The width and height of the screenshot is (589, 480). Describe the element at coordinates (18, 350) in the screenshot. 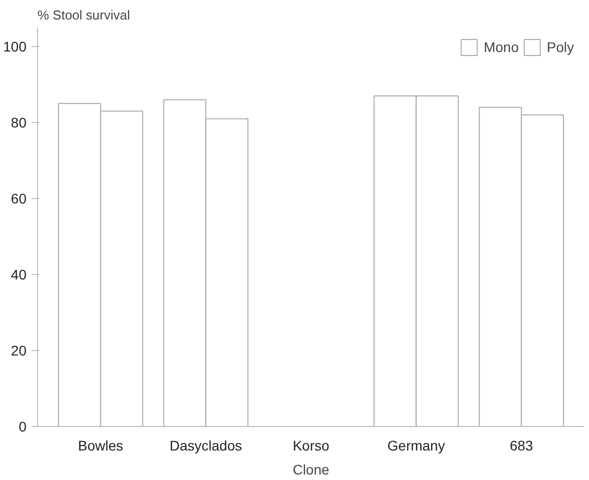

I see `y-tick-label: 20` at that location.